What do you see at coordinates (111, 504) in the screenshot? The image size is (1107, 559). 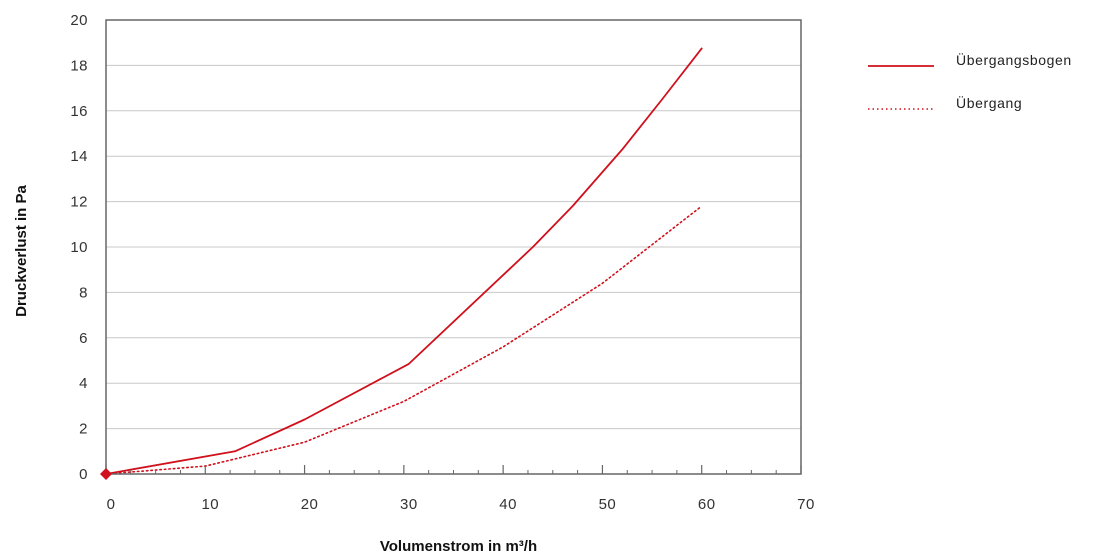 I see `x-tick-label: 0` at bounding box center [111, 504].